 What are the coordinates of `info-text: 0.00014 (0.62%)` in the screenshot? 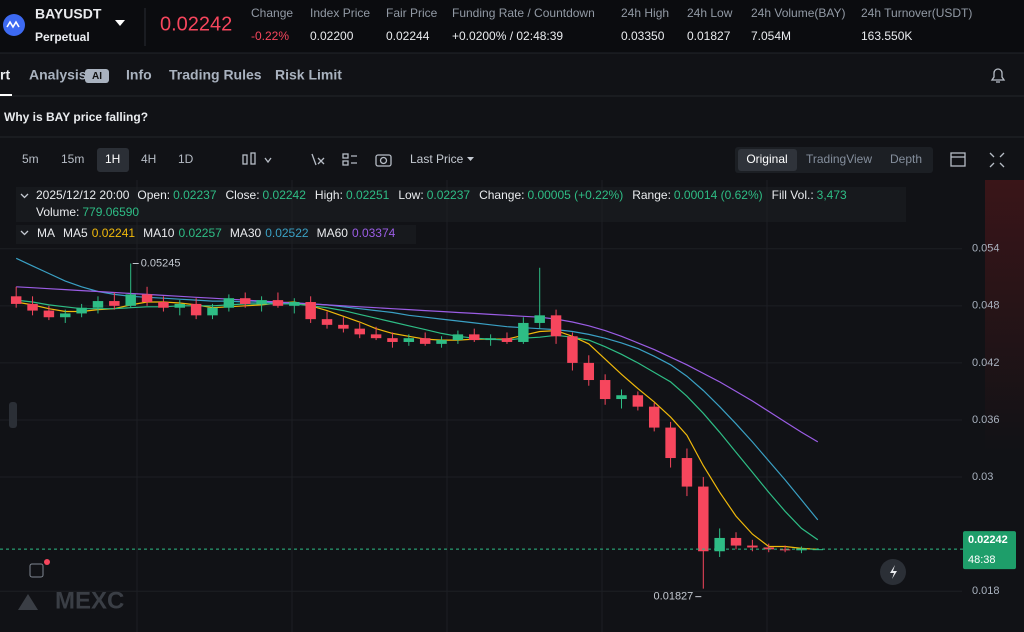 It's located at (718, 195).